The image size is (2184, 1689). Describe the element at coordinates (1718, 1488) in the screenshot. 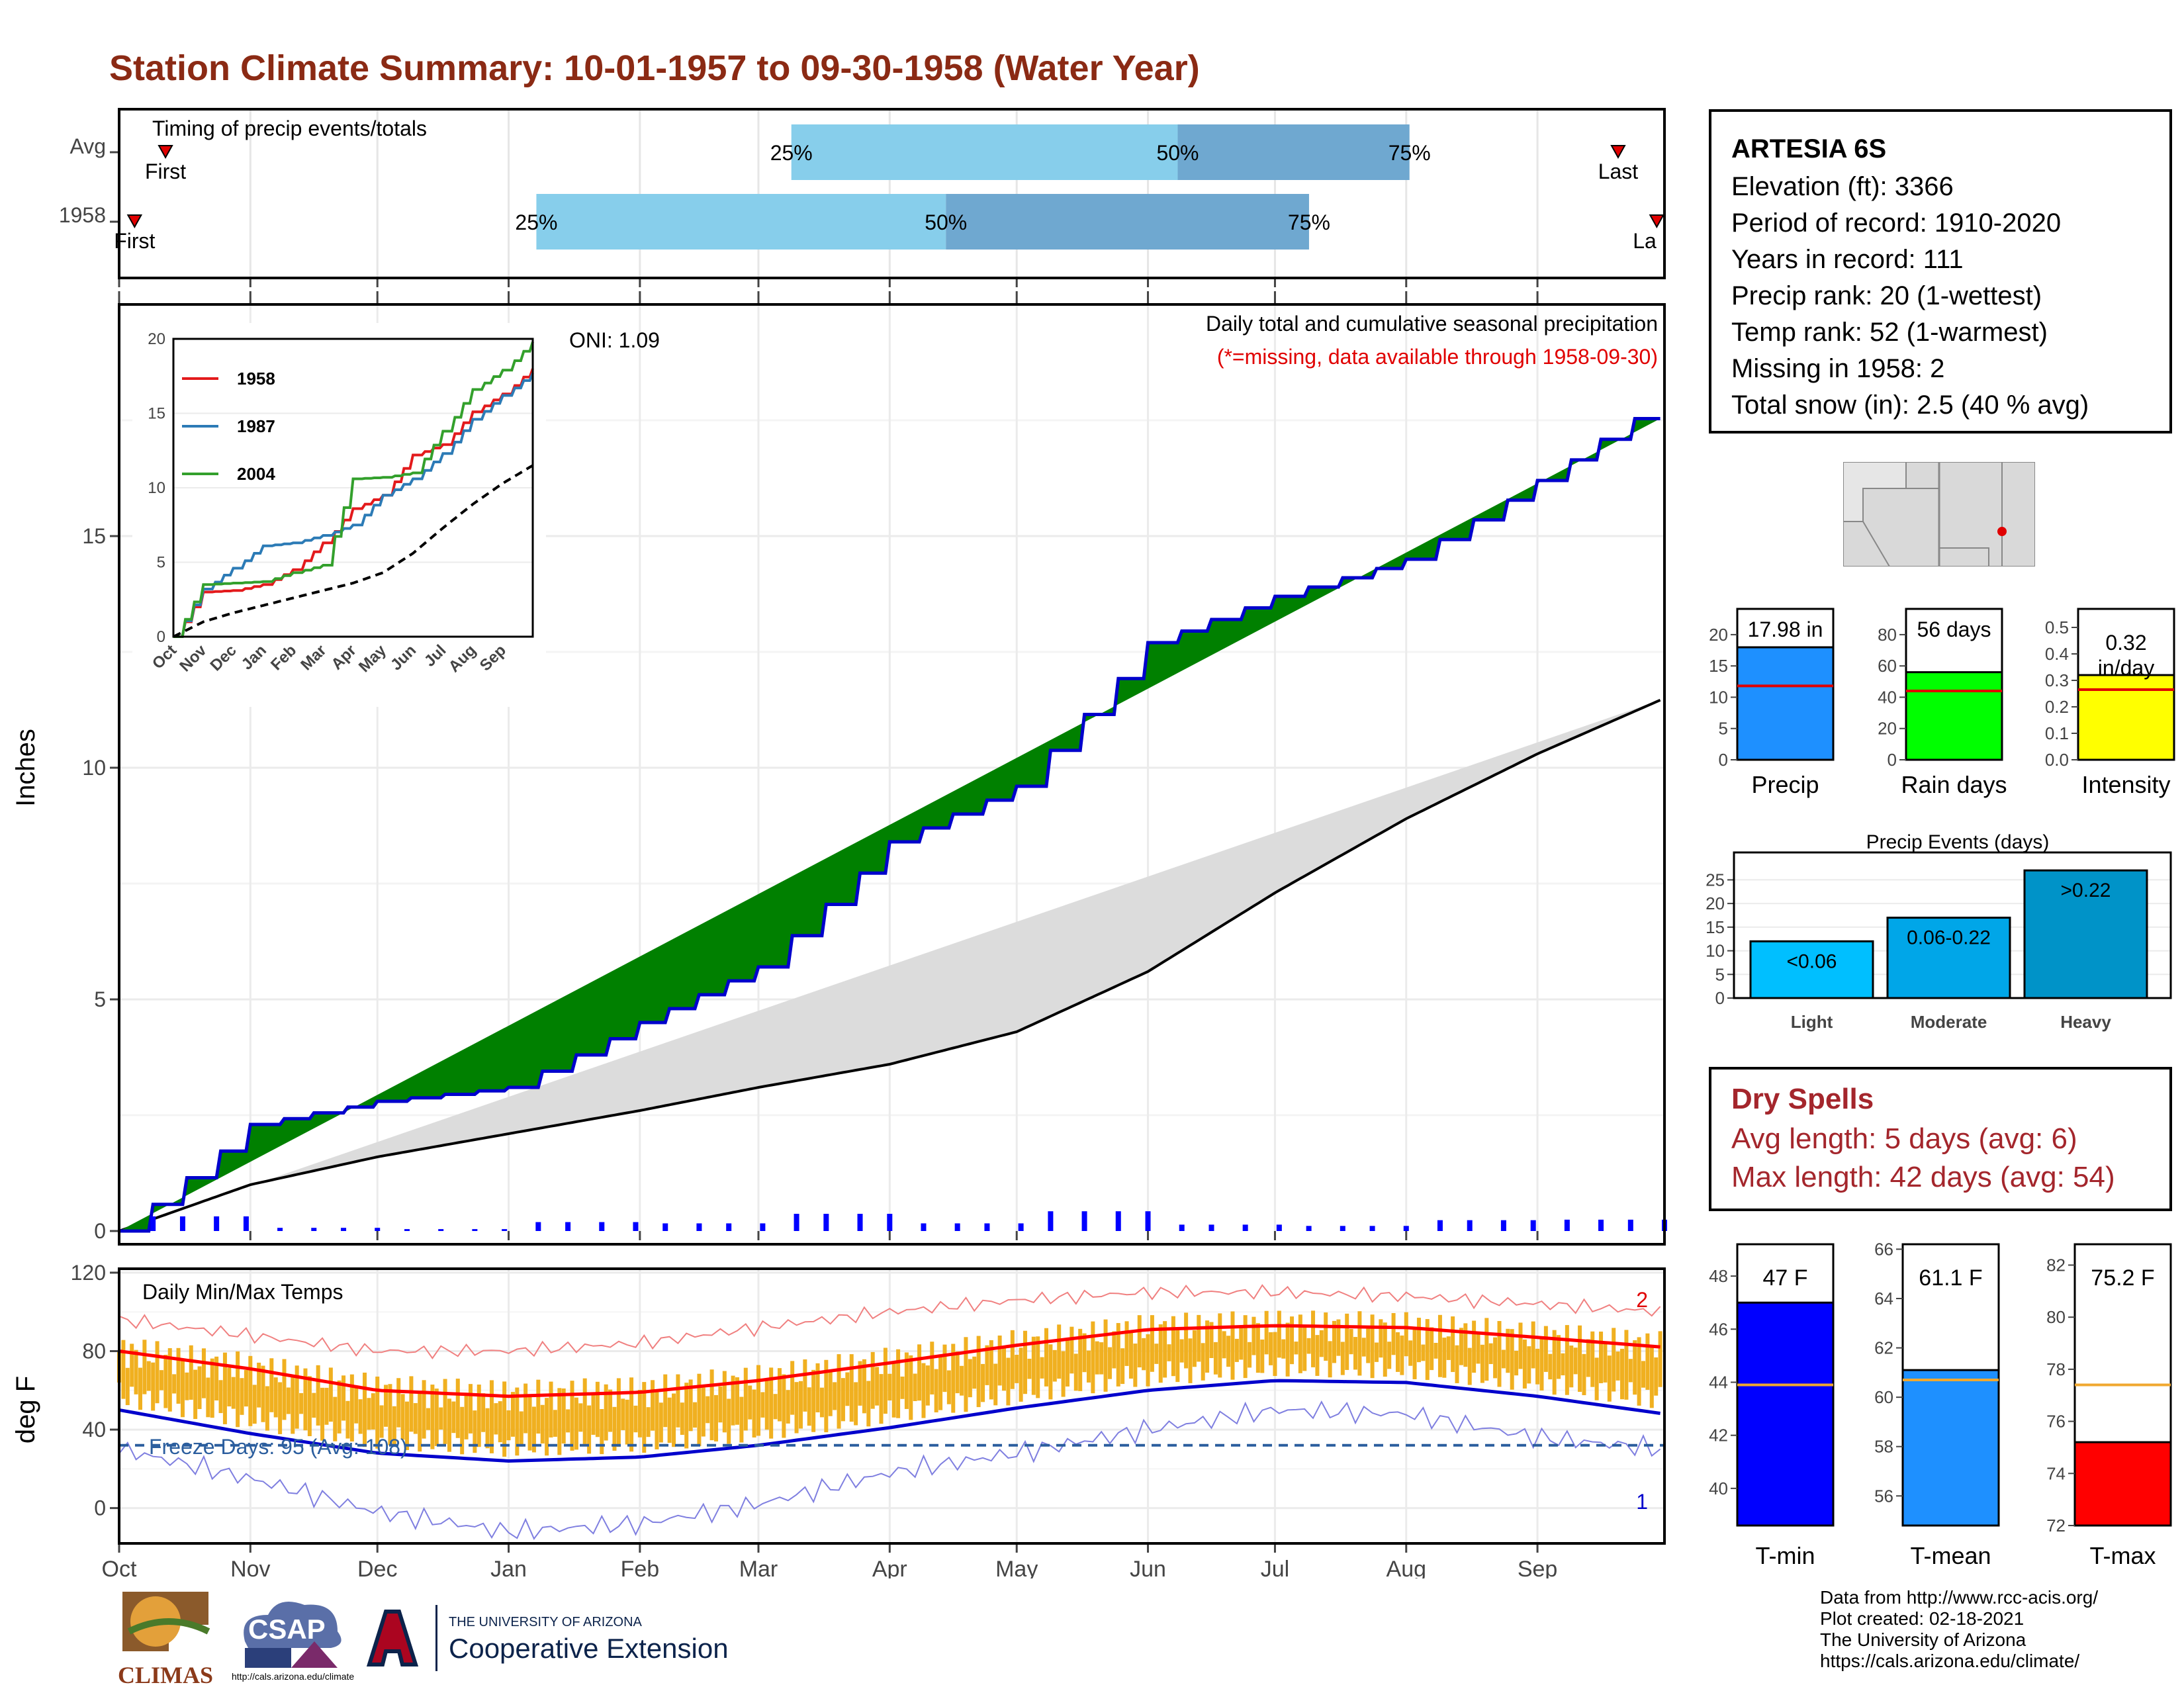

I see `temp-bar-tick-label: 40` at that location.